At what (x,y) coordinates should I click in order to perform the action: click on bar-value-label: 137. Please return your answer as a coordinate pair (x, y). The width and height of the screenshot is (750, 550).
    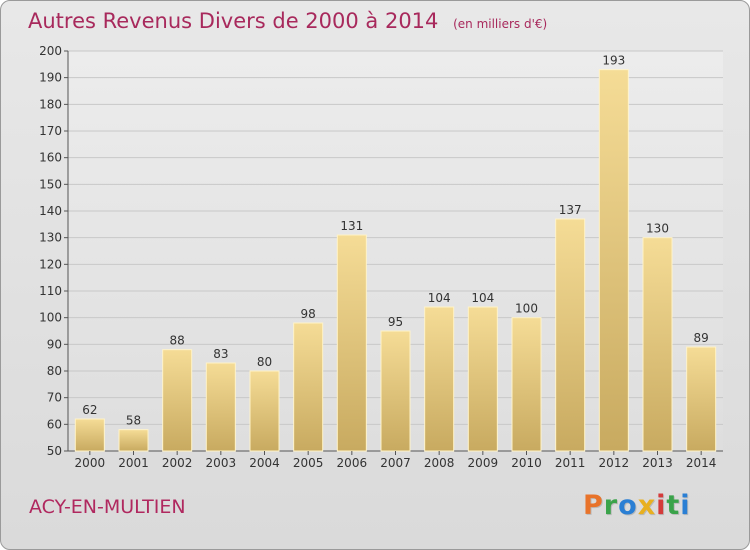
    Looking at the image, I should click on (570, 210).